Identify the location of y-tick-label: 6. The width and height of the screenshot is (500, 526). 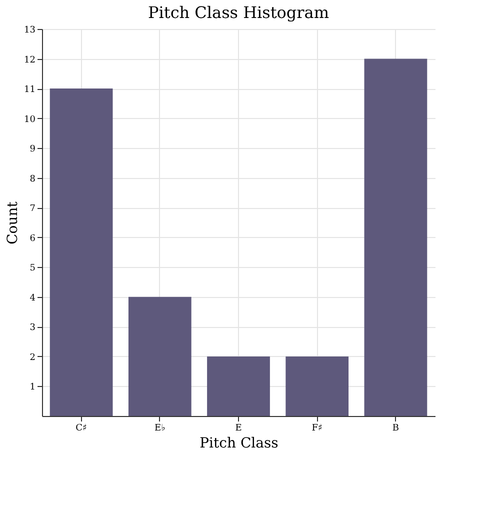
(33, 239).